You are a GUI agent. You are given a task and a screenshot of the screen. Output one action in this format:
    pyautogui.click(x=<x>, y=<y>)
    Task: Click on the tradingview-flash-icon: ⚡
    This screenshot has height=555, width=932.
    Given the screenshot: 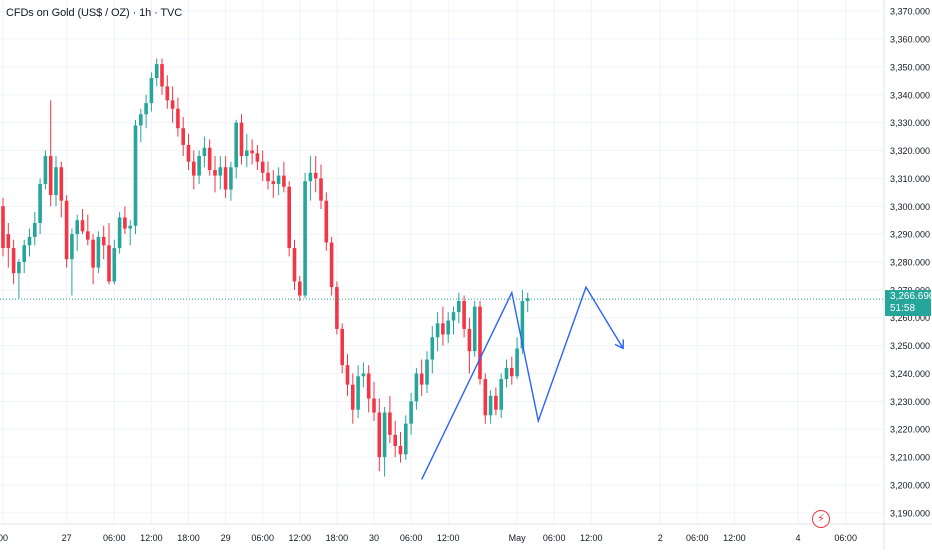 What is the action you would take?
    pyautogui.click(x=821, y=519)
    